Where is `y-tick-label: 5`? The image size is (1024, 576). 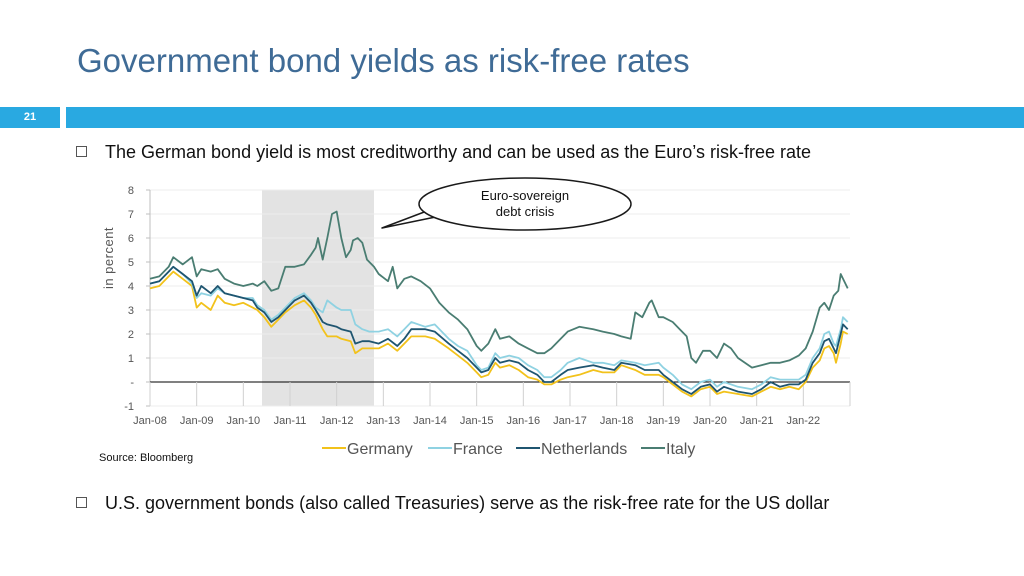 y-tick-label: 5 is located at coordinates (131, 263).